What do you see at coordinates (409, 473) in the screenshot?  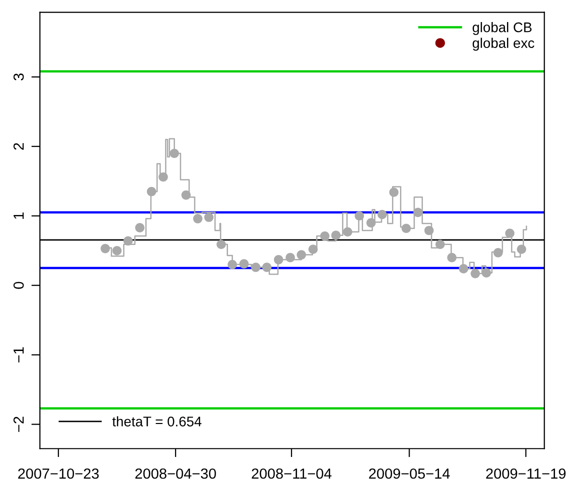 I see `x-tick-label: 2009−05−14` at bounding box center [409, 473].